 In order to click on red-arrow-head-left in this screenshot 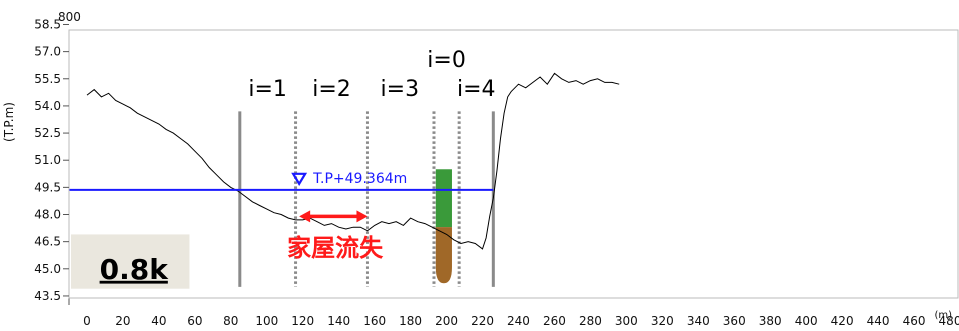, I will do `click(305, 216)`.